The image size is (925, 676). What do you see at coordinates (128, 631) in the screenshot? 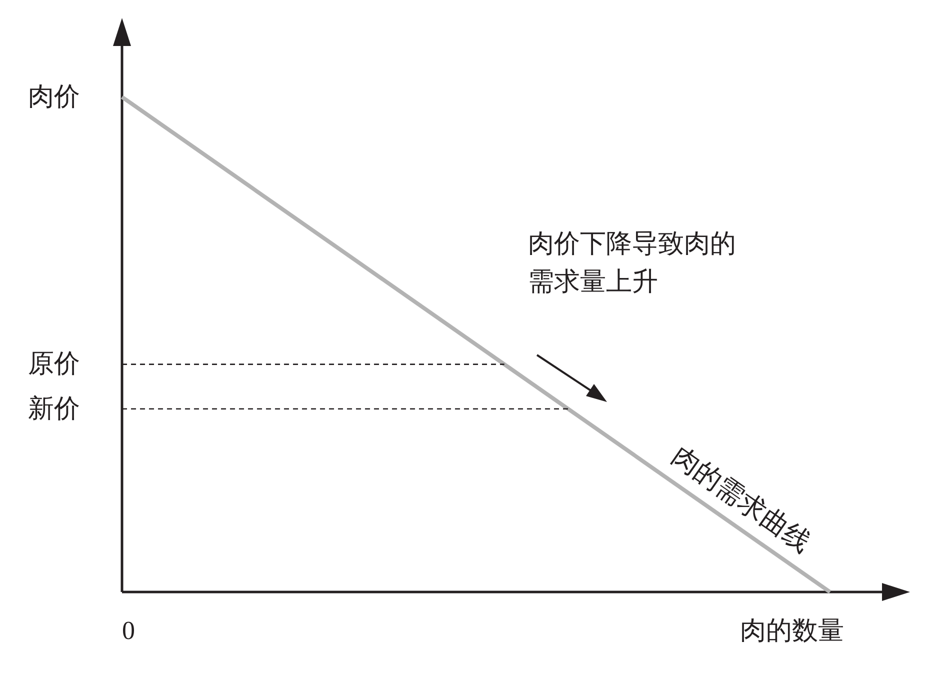
I see `text: 0` at bounding box center [128, 631].